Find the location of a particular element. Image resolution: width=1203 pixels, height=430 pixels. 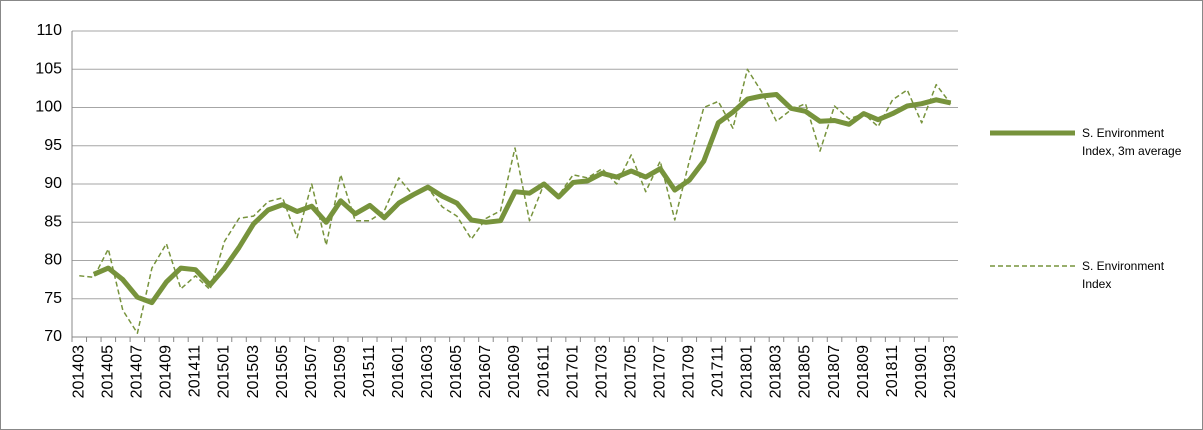

x-tick-label: 201809 is located at coordinates (863, 371).